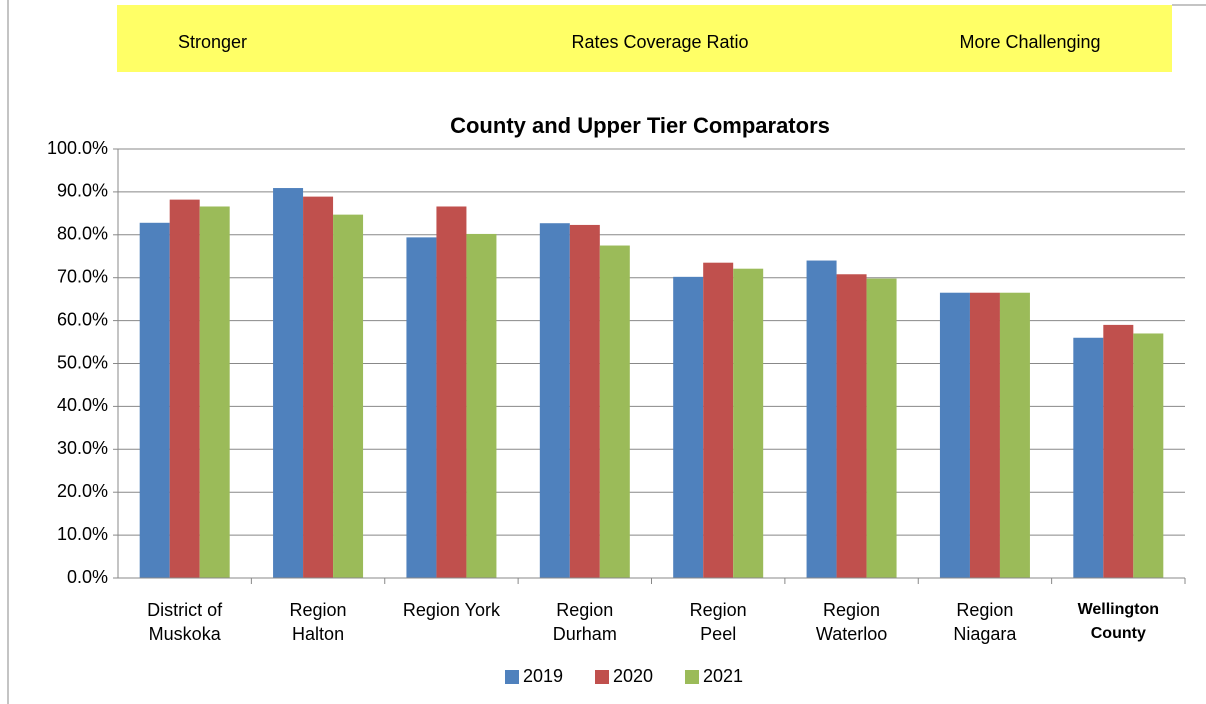 The width and height of the screenshot is (1206, 704). I want to click on y-tick-label: 20.0%, so click(82, 491).